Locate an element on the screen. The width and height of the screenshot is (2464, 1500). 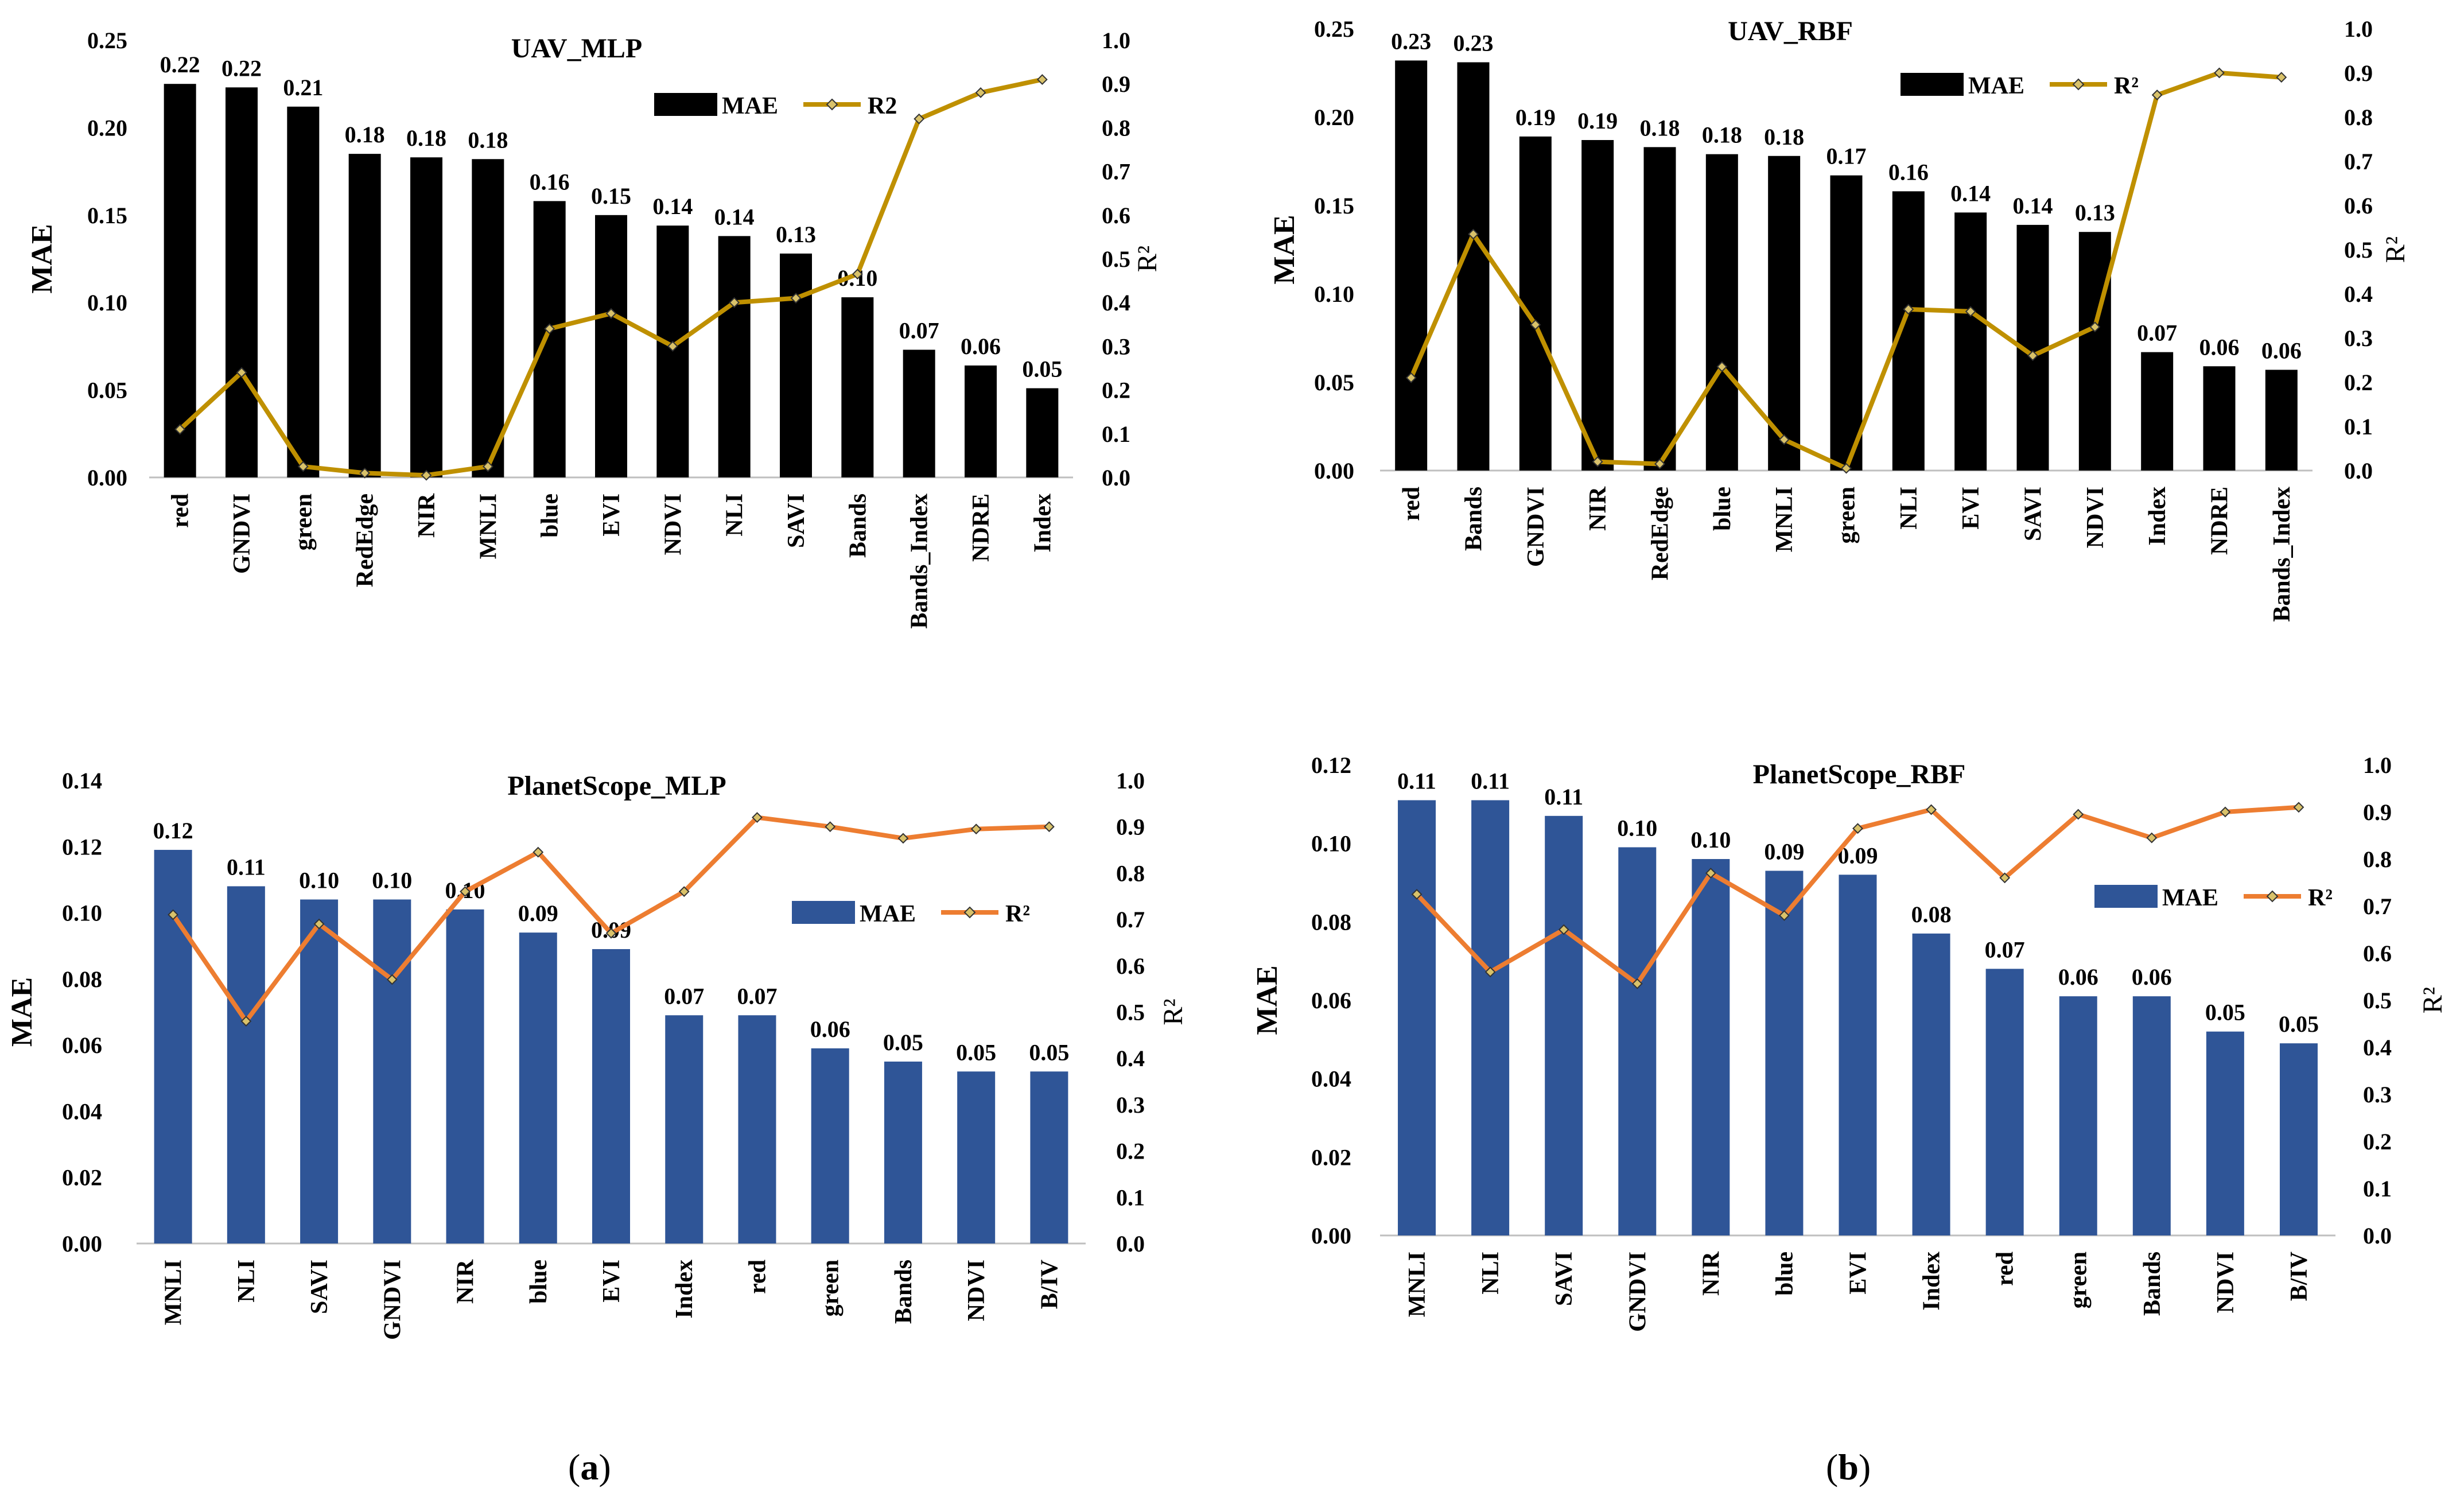
x-tick-label: Bands is located at coordinates (858, 525).